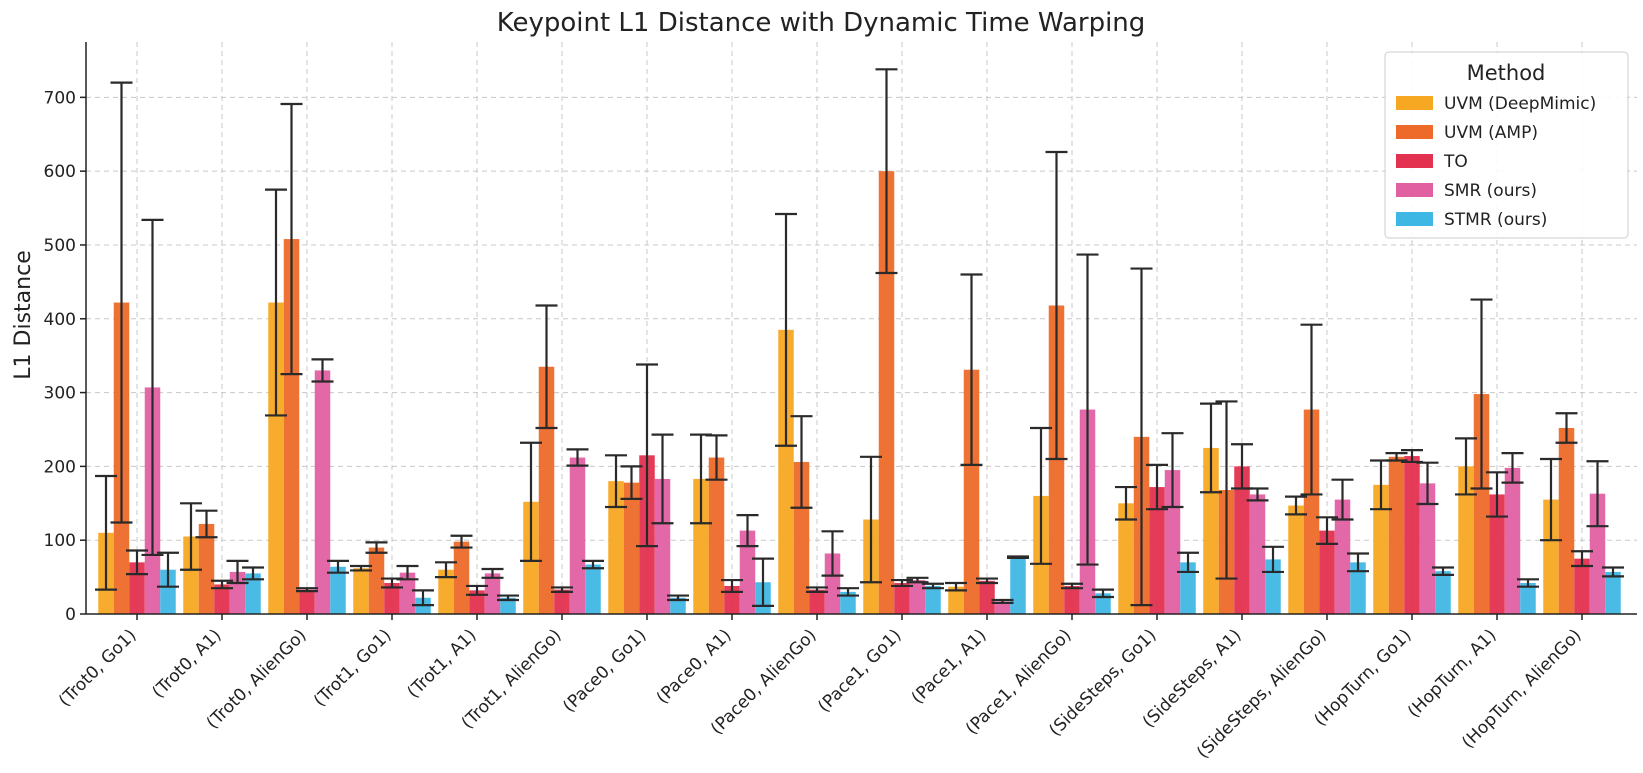 This screenshot has height=773, width=1643. Describe the element at coordinates (60, 98) in the screenshot. I see `y-tick-label: 700` at that location.